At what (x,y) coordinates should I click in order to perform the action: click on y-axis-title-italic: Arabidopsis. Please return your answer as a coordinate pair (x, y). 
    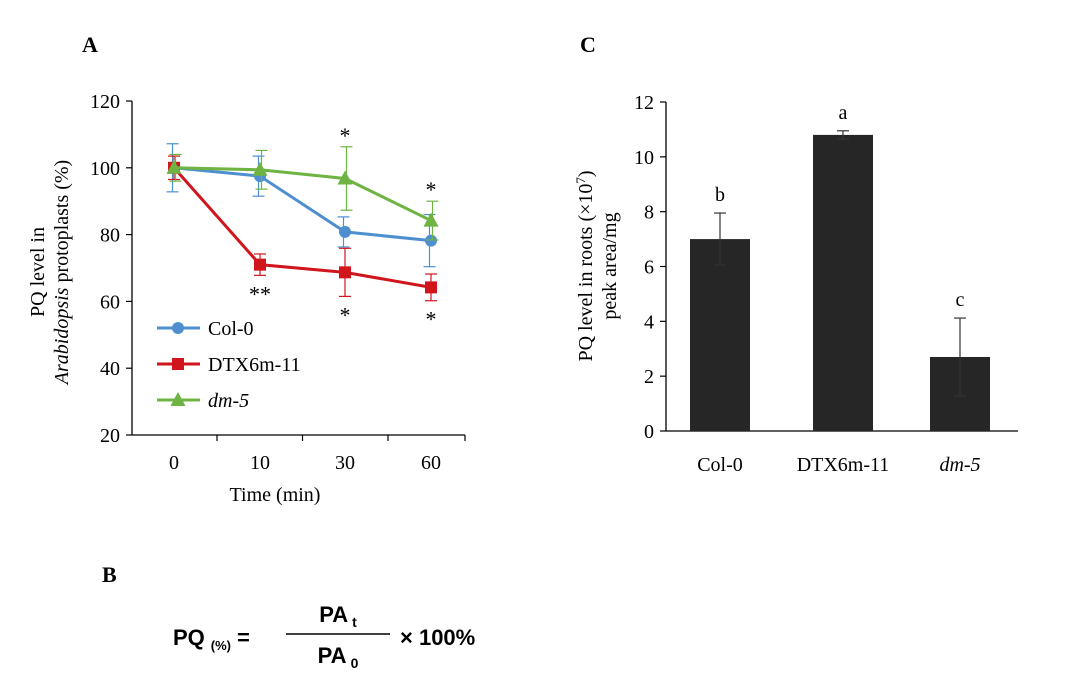
    Looking at the image, I should click on (62, 336).